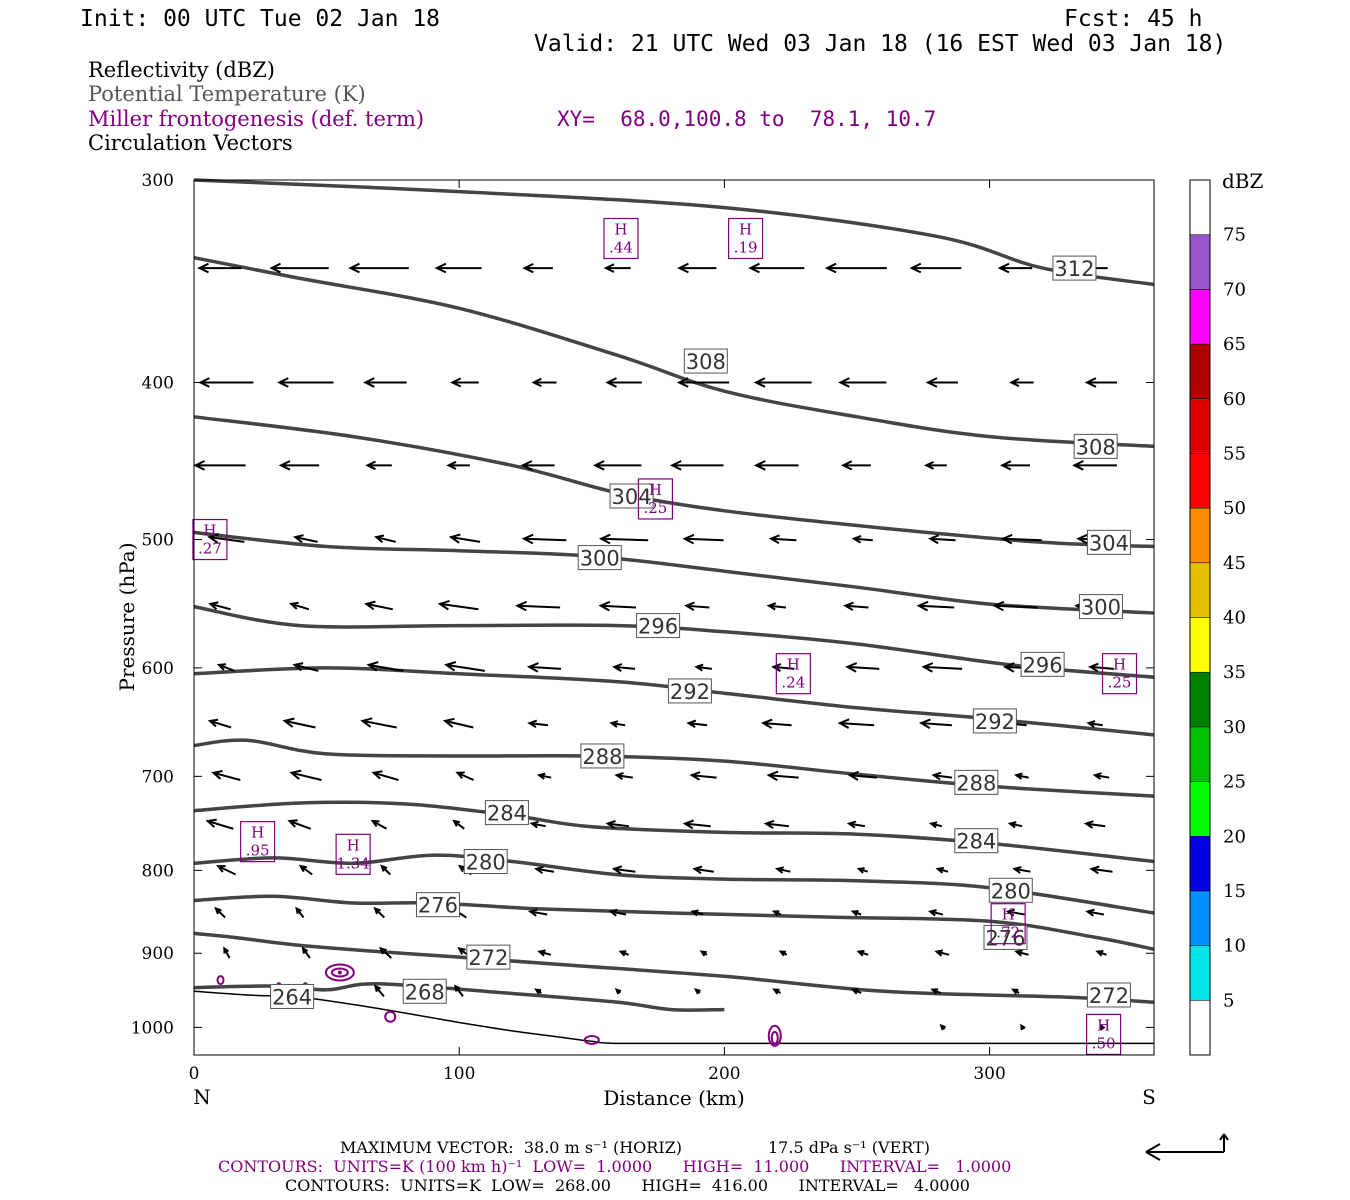 The height and width of the screenshot is (1200, 1350). I want to click on max-vector-vert: 17.5 dPa s⁻¹ (VERT), so click(849, 1147).